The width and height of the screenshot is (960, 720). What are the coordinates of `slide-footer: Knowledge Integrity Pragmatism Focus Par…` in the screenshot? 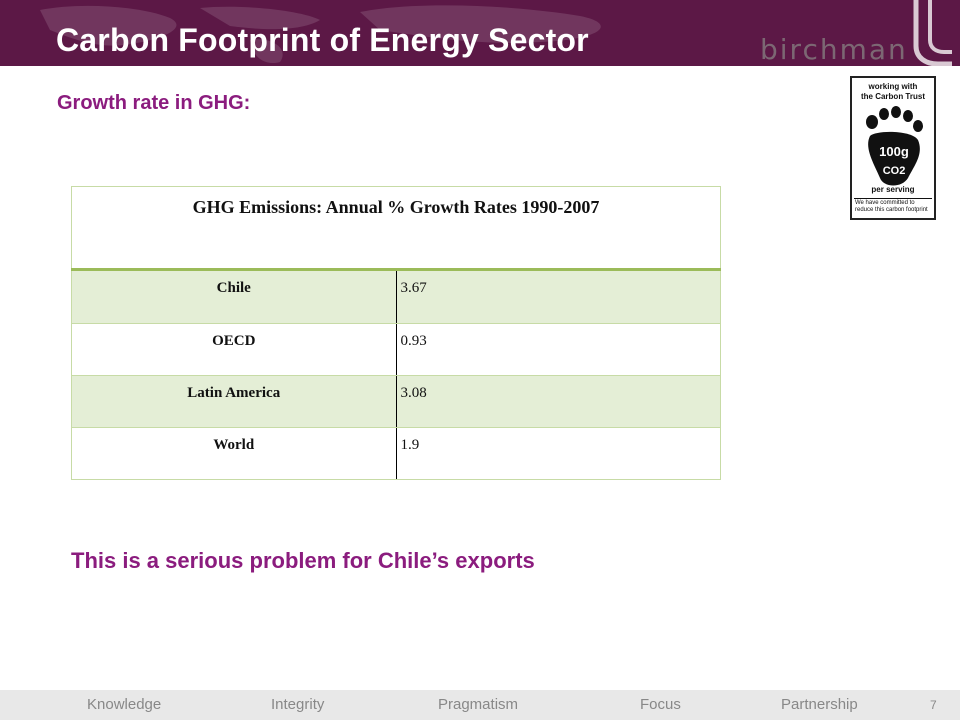 It's located at (480, 705).